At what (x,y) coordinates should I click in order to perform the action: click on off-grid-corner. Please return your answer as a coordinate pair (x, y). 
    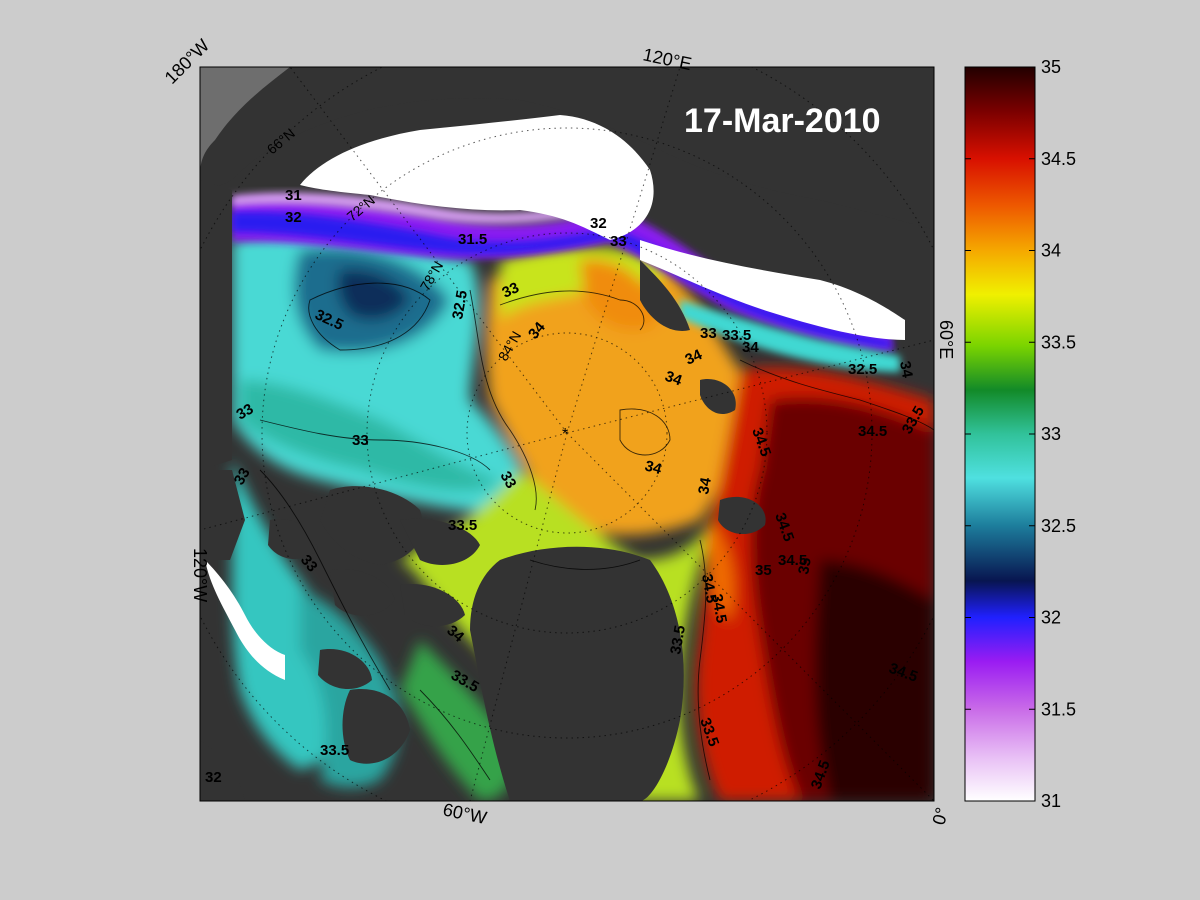
    Looking at the image, I should click on (245, 121).